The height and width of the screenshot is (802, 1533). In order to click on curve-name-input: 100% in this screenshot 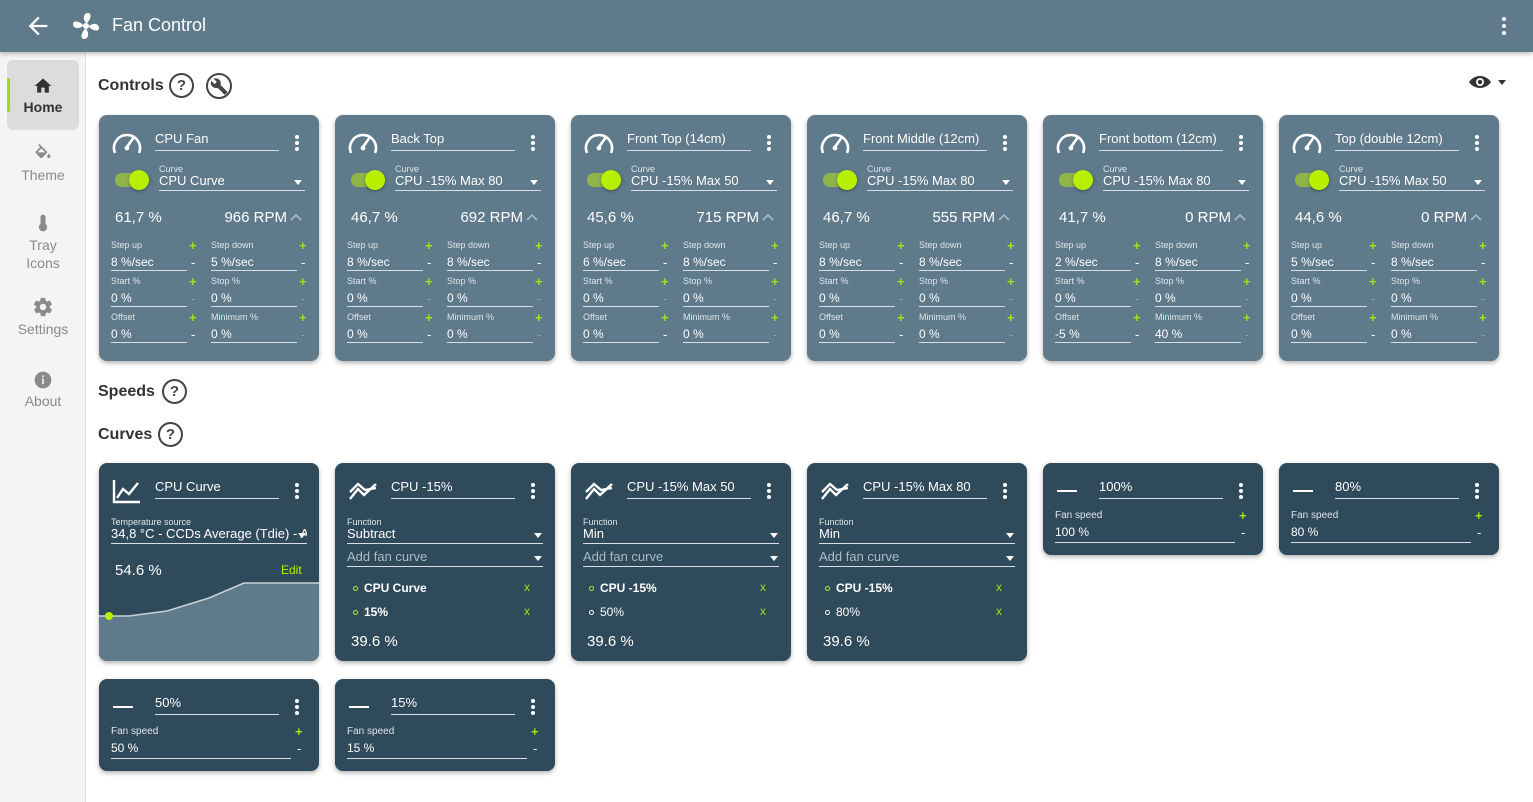, I will do `click(1161, 489)`.